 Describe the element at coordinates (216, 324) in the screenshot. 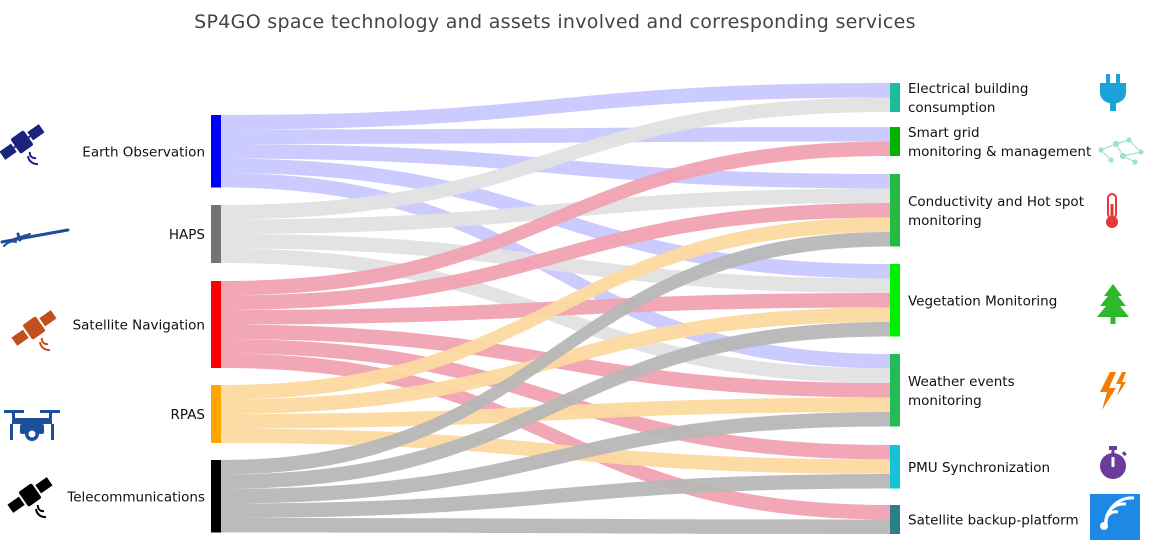

I see `source-node-nav` at that location.